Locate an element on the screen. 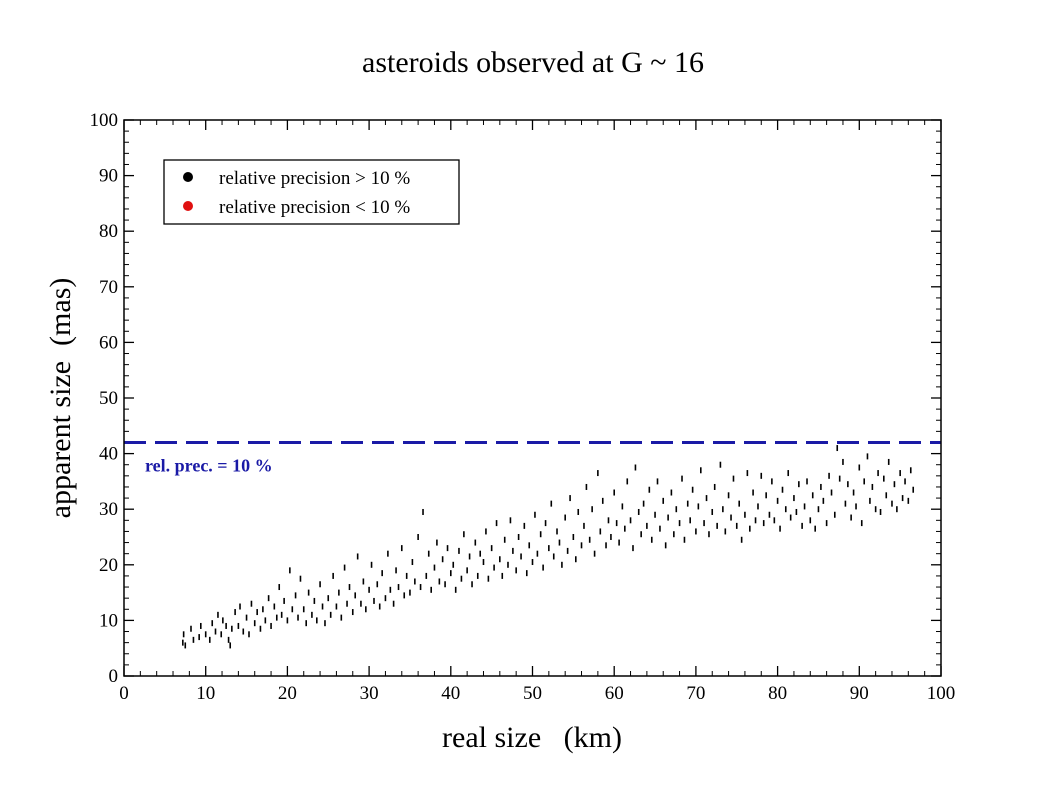  y-tick-label: 40 is located at coordinates (108, 454).